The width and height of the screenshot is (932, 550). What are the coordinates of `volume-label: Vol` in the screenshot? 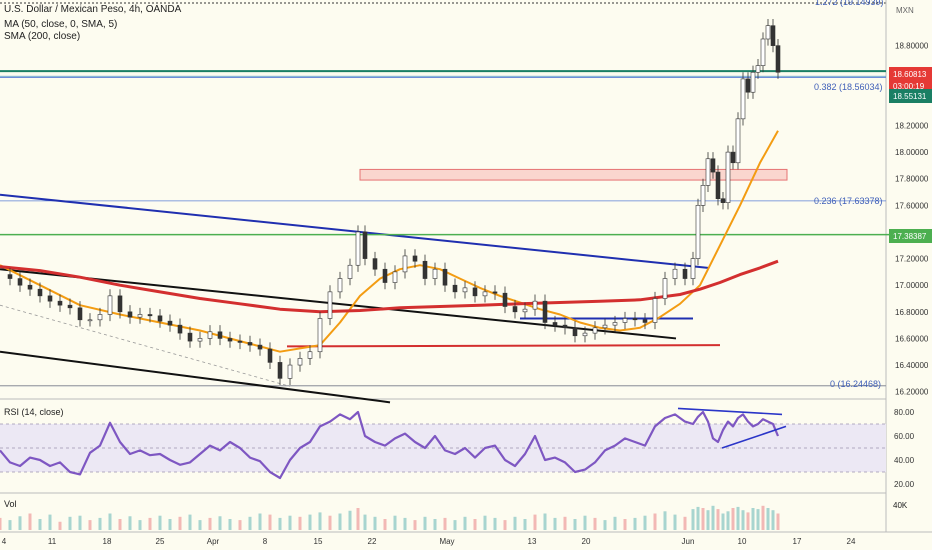 It's located at (10, 504).